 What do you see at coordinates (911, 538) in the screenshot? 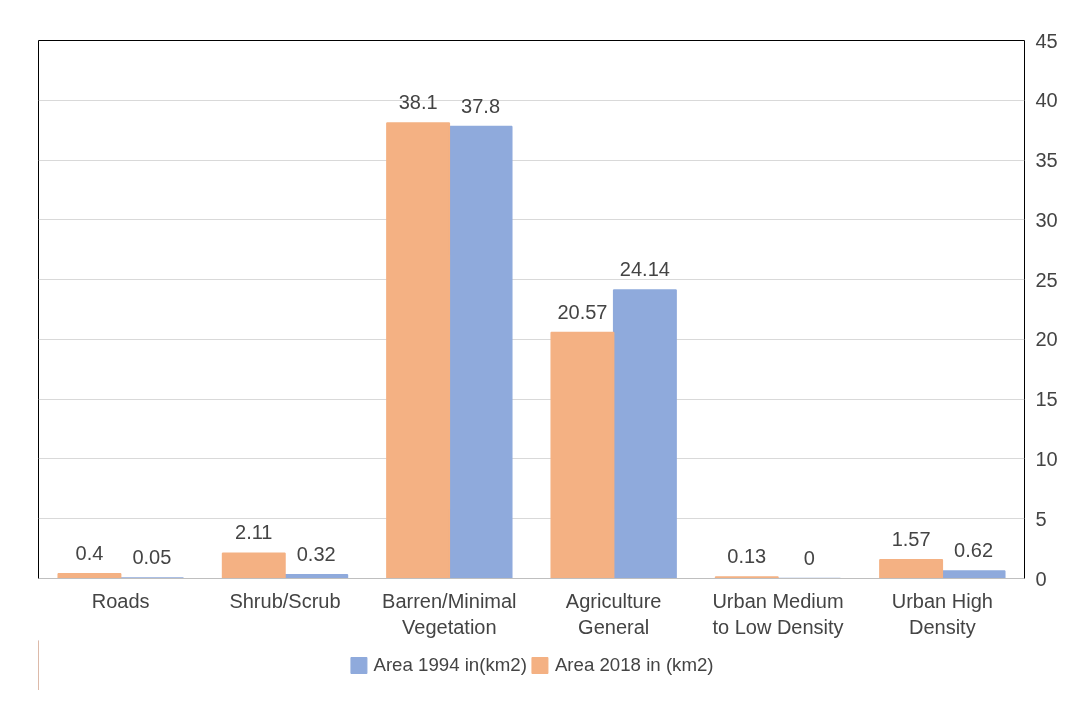
I see `data-label: 1.57` at bounding box center [911, 538].